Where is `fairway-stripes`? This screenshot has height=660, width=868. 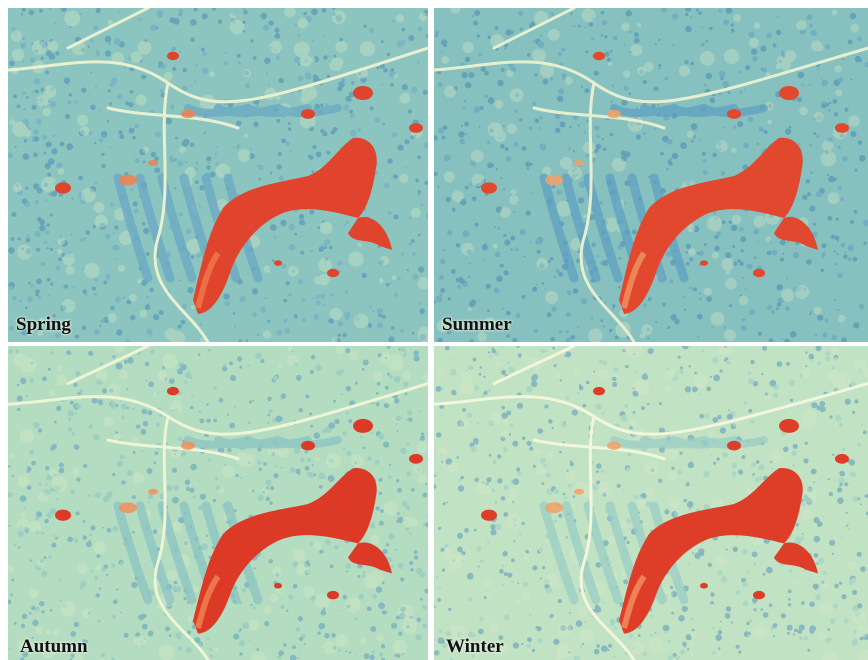 fairway-stripes is located at coordinates (227, 520).